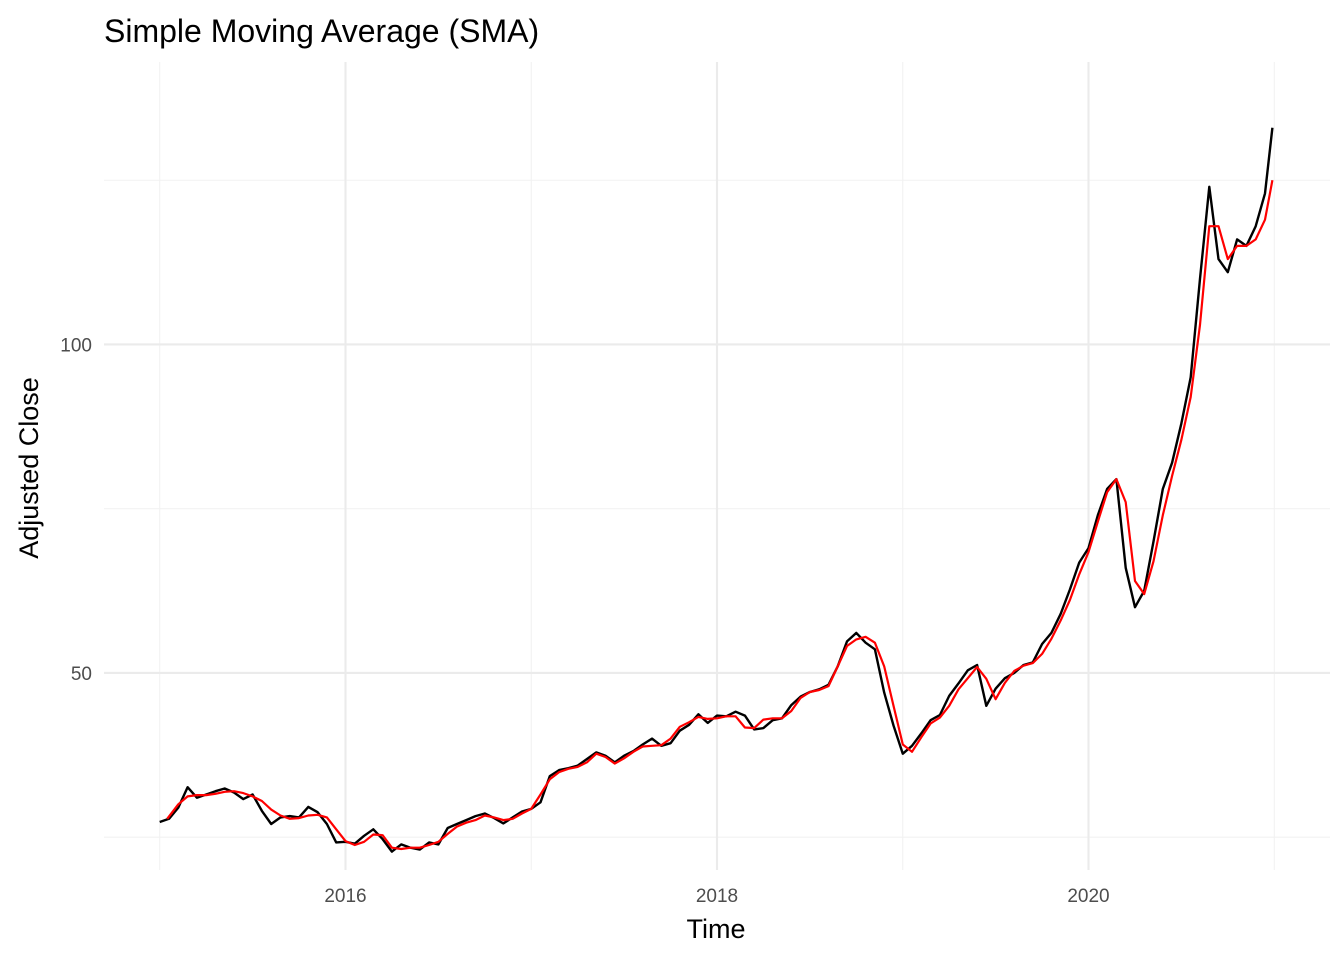  Describe the element at coordinates (81, 674) in the screenshot. I see `y-tick-label: 50` at that location.